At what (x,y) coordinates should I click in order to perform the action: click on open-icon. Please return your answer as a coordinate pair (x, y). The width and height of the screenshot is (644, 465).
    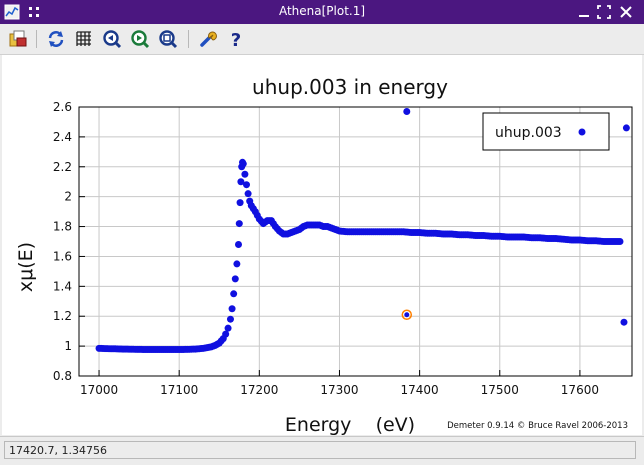
    Looking at the image, I should click on (18, 39).